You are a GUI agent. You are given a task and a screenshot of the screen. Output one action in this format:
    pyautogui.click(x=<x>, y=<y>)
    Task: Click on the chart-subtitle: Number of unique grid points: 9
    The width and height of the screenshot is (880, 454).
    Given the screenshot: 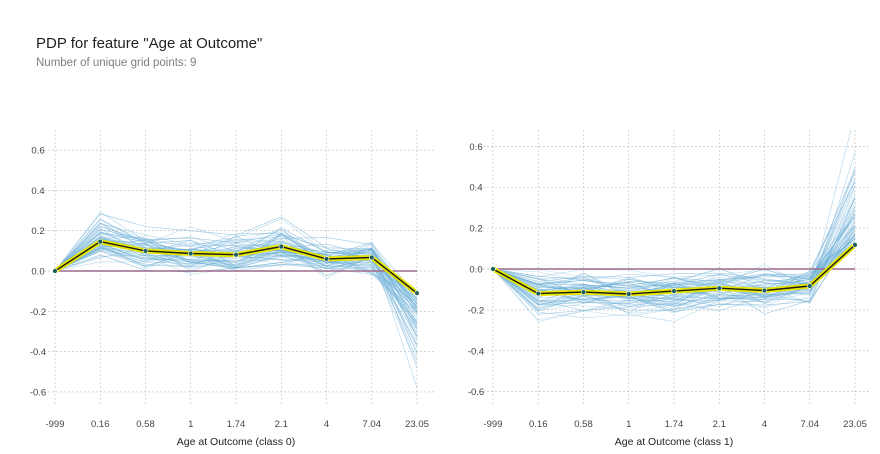 What is the action you would take?
    pyautogui.click(x=116, y=63)
    